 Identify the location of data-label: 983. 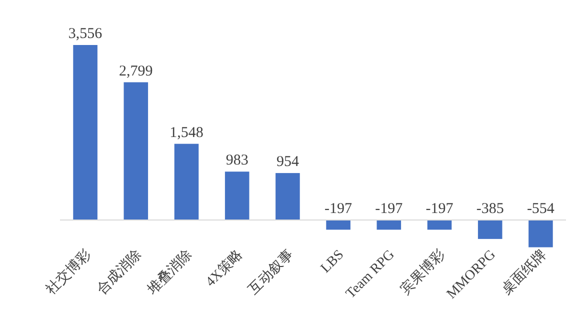
(237, 160).